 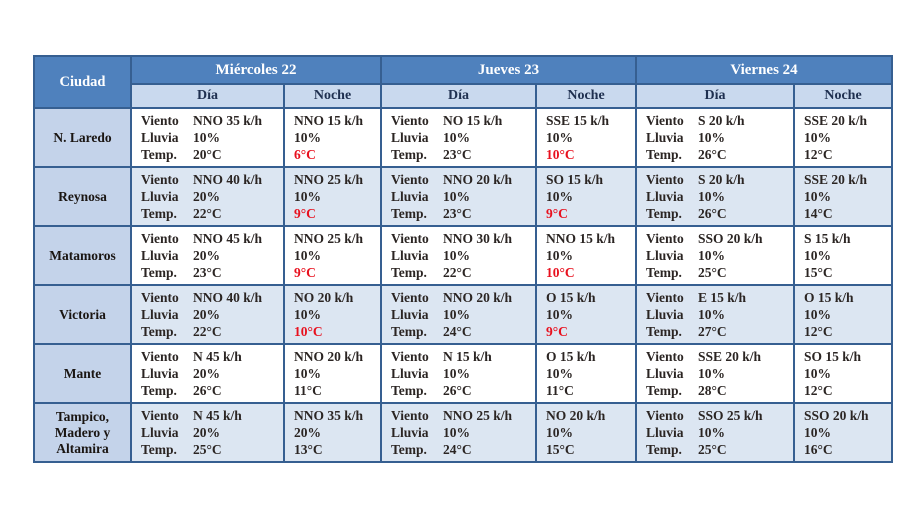 I want to click on forecast-cell-noche: SSE 20 k/h 10% 14°C, so click(x=843, y=196).